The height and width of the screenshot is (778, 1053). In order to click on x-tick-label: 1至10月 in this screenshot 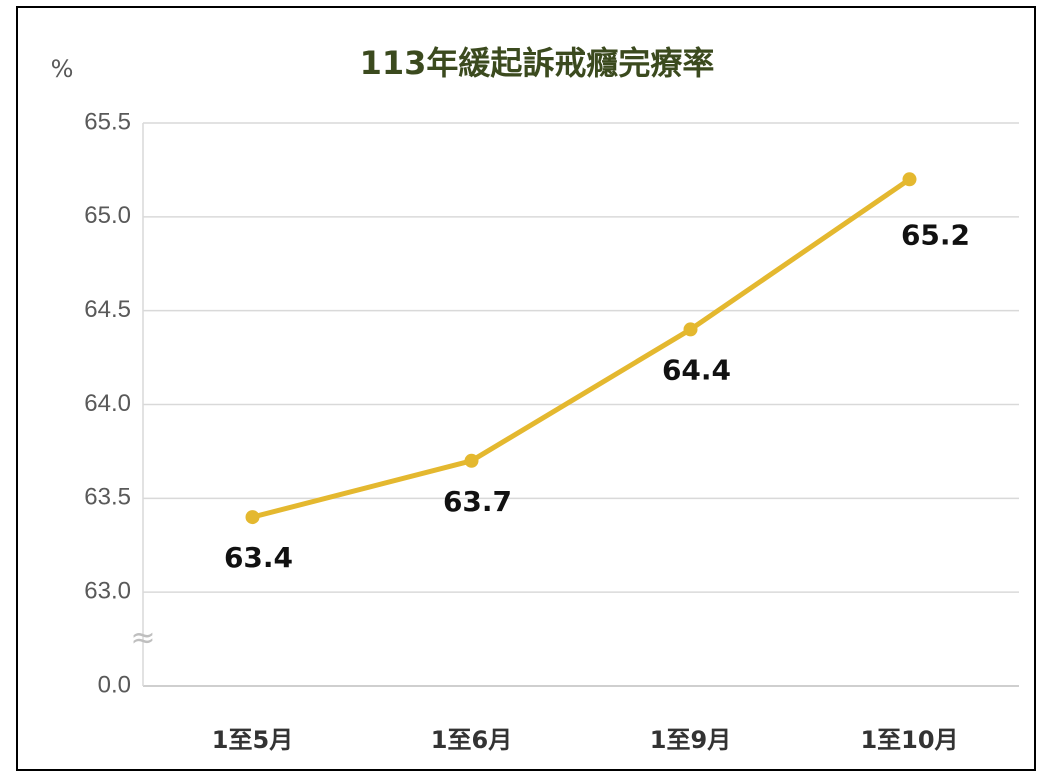, I will do `click(909, 740)`.